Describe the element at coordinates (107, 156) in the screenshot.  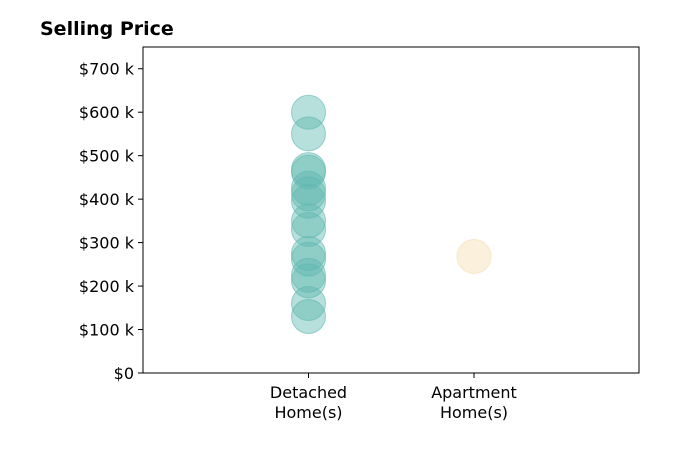
I see `y-tick-label: $500 k` at that location.